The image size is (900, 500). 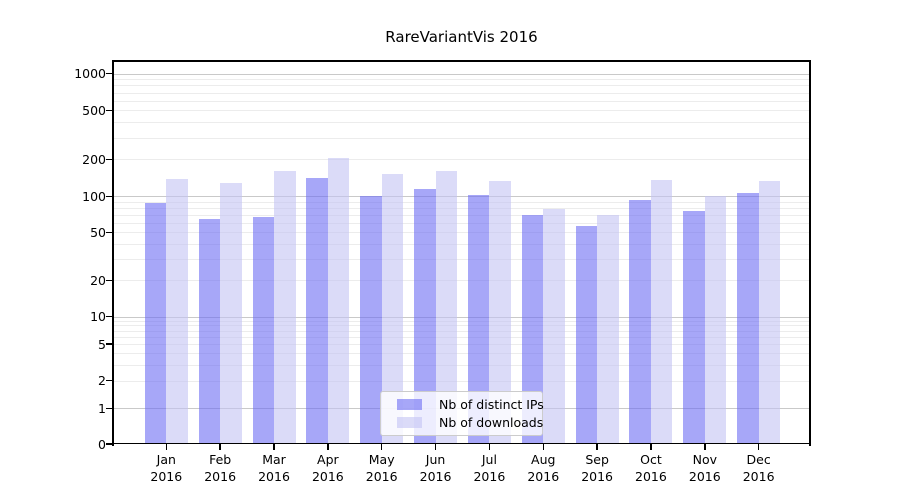 I want to click on bar-downloads-oct, so click(x=661, y=311).